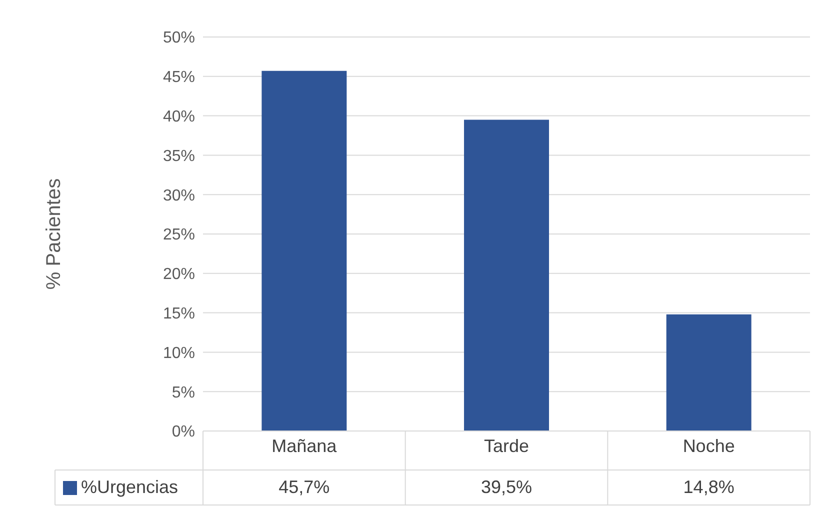  I want to click on x-tick-label: Noche, so click(708, 446).